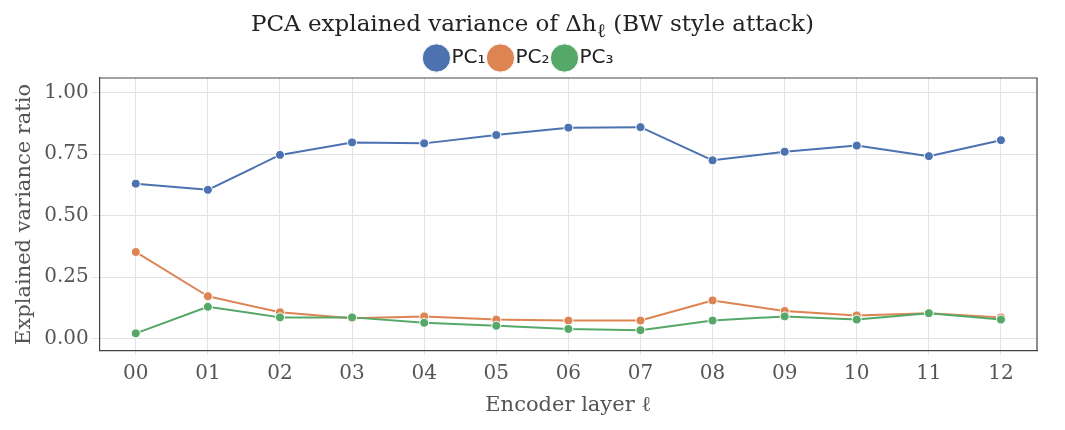  What do you see at coordinates (280, 372) in the screenshot?
I see `x-tick-label: 02` at bounding box center [280, 372].